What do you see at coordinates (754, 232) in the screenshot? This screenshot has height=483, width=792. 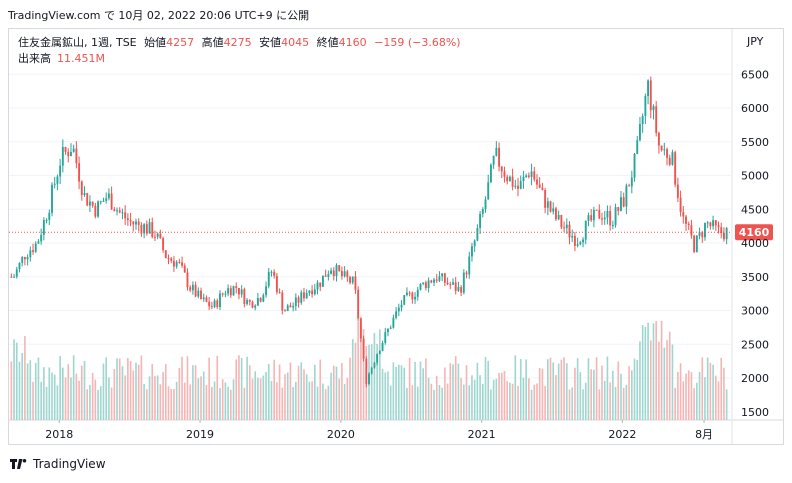 I see `last-price-badge` at bounding box center [754, 232].